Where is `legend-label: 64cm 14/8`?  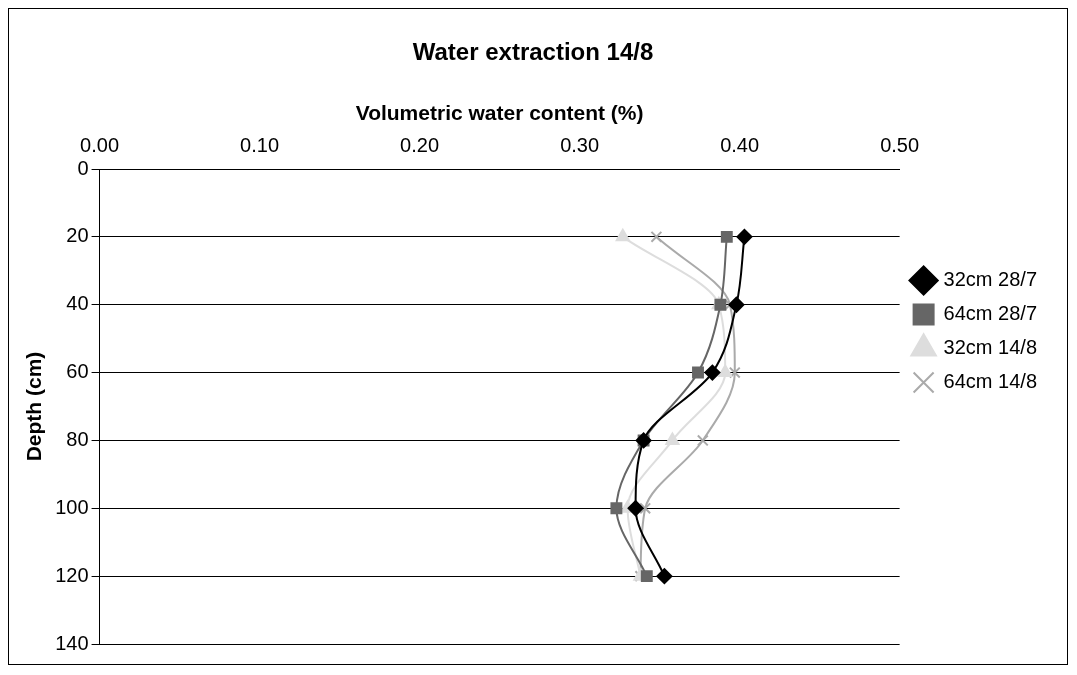
legend-label: 64cm 14/8 is located at coordinates (990, 381).